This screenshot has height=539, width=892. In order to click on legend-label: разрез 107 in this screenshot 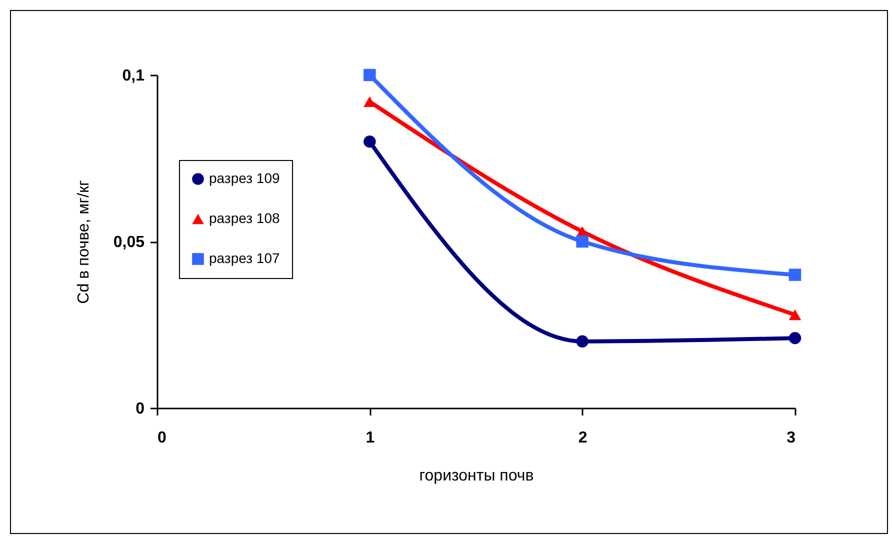, I will do `click(244, 258)`.